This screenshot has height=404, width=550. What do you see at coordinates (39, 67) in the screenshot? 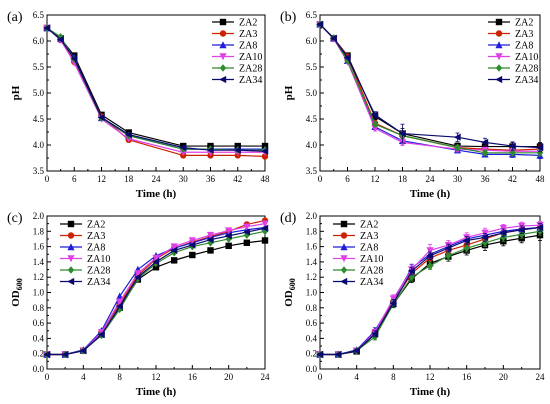
I see `y-tick-label: 5.5` at bounding box center [39, 67].